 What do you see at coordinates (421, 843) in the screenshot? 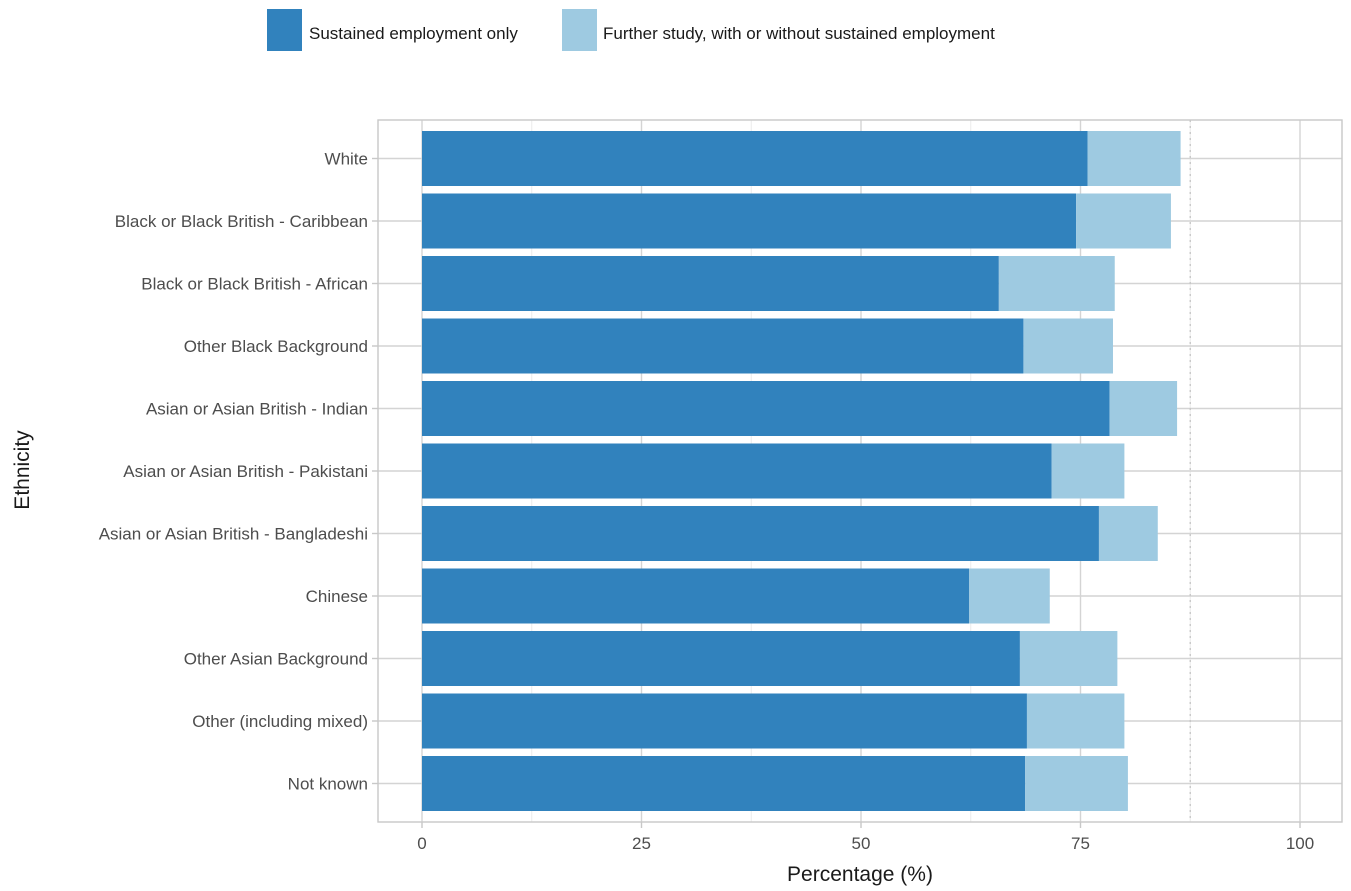
I see `x-tick-label: 0` at bounding box center [421, 843].